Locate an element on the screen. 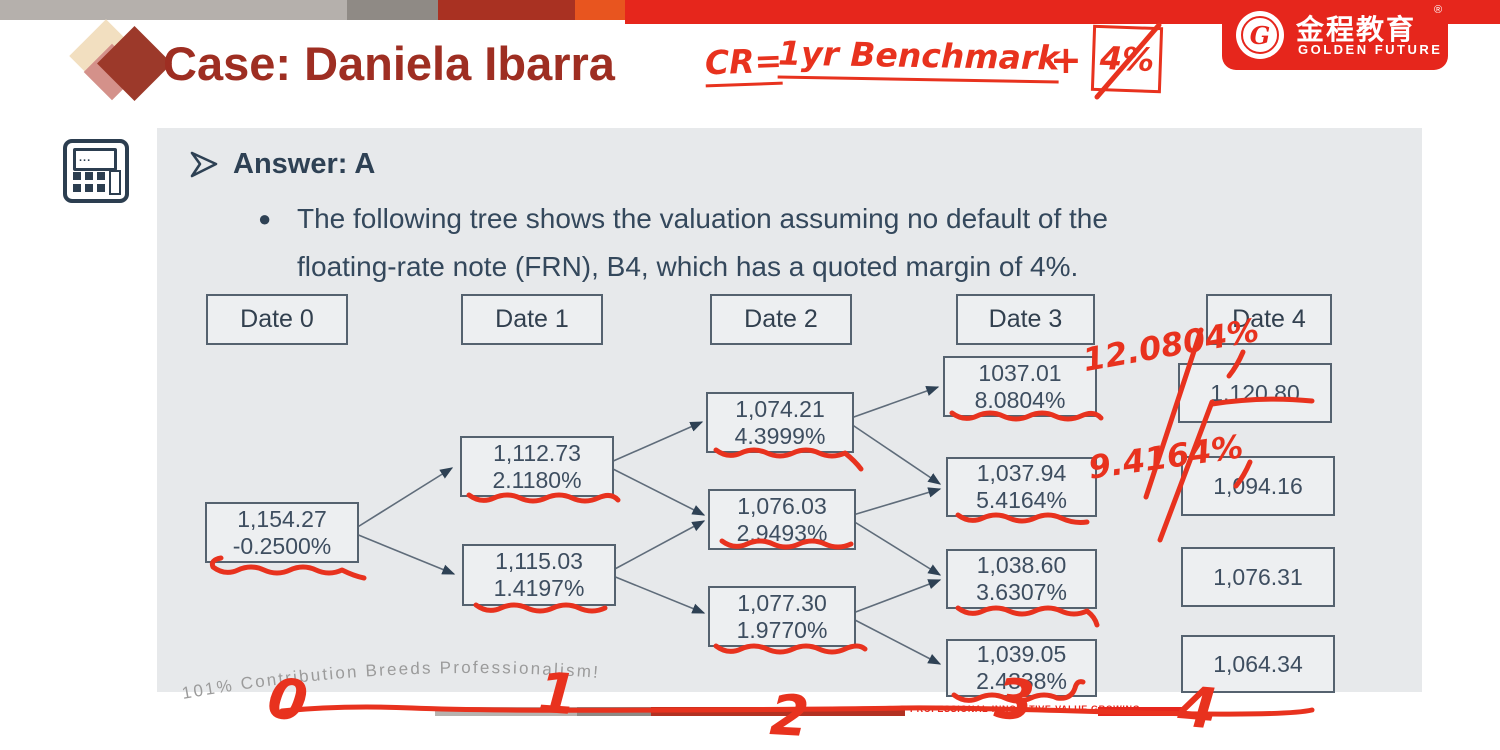 Image resolution: width=1500 pixels, height=750 pixels. timeline-label-4: 4 is located at coordinates (1197, 708).